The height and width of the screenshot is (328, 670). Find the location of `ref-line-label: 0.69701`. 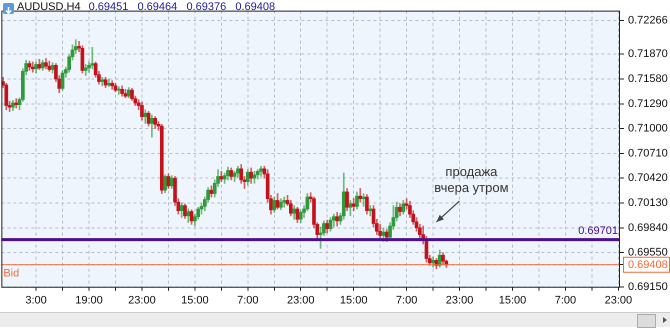

ref-line-label: 0.69701 is located at coordinates (598, 231).